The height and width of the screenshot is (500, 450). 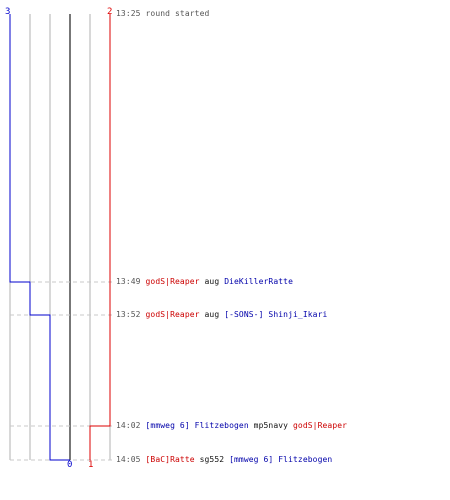 What do you see at coordinates (7, 12) in the screenshot?
I see `team-a-start-score: 3` at bounding box center [7, 12].